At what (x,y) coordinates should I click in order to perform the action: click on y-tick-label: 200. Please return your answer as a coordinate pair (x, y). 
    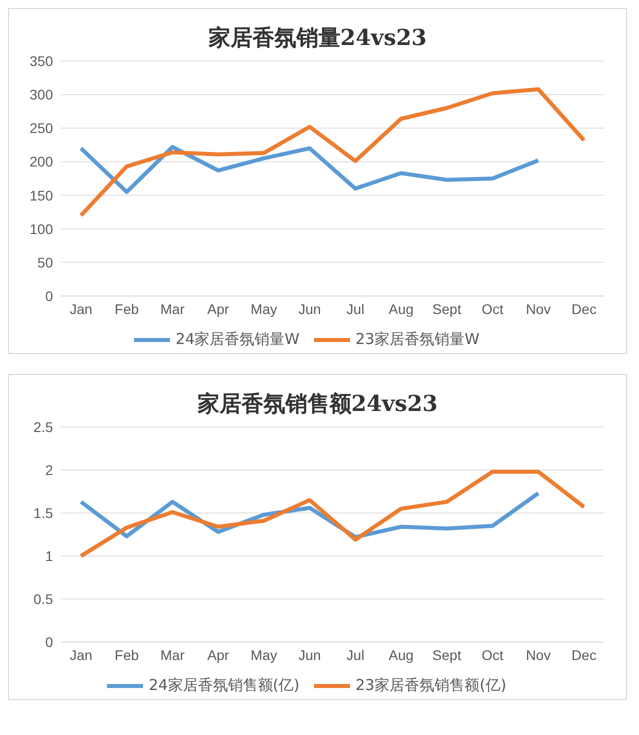
    Looking at the image, I should click on (42, 162).